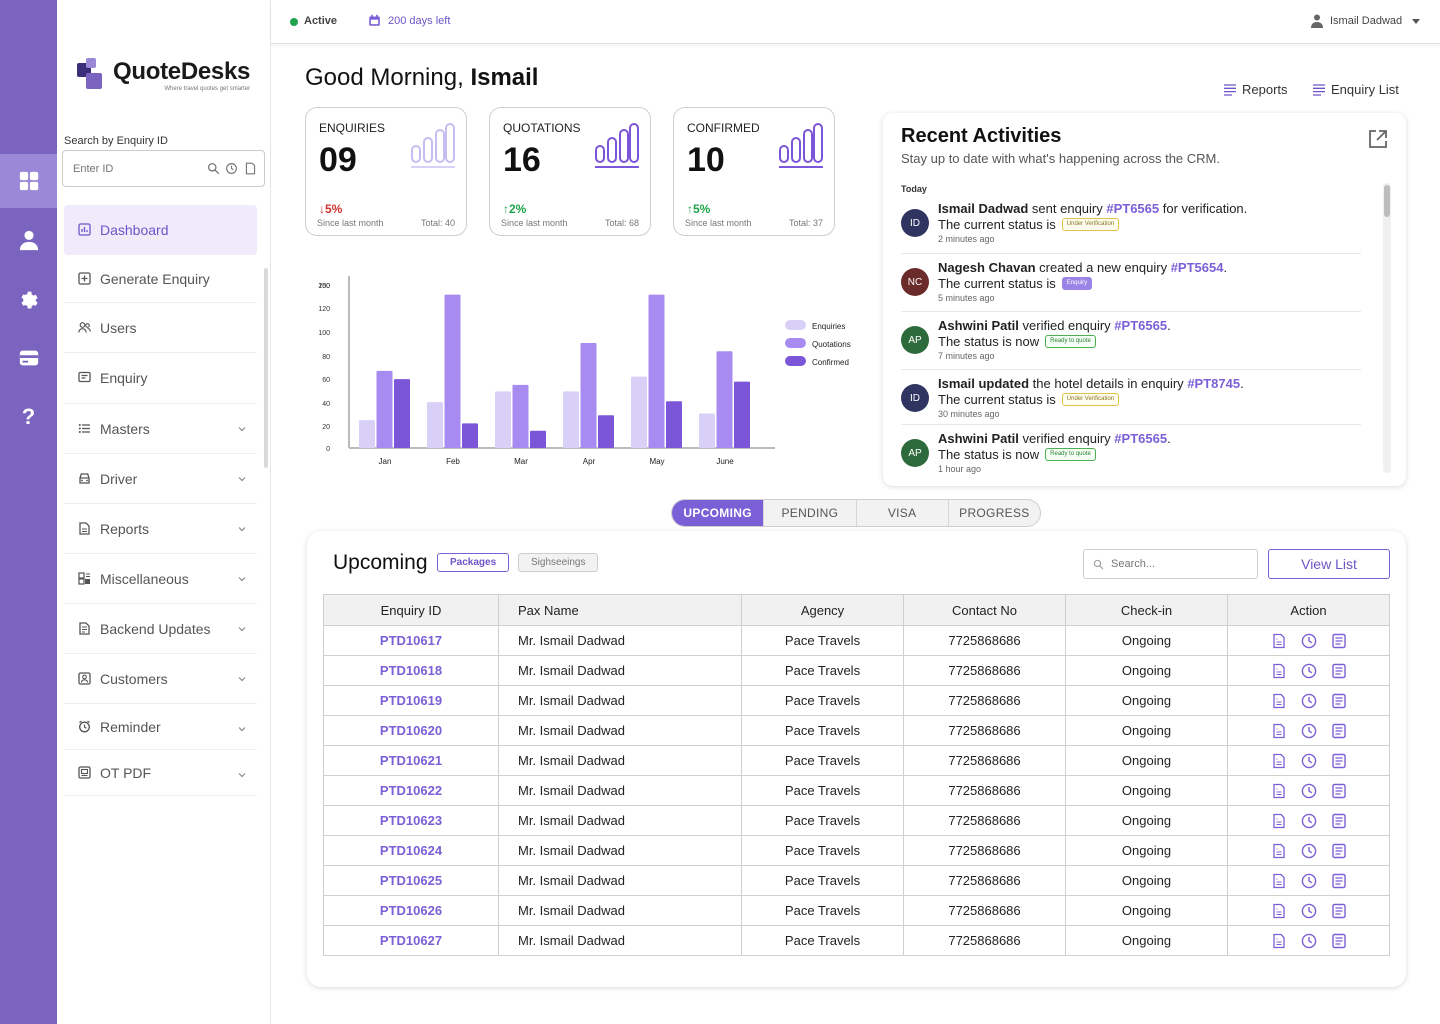 Image resolution: width=1440 pixels, height=1024 pixels. Describe the element at coordinates (1146, 610) in the screenshot. I see `col-check-in: Check-in` at that location.